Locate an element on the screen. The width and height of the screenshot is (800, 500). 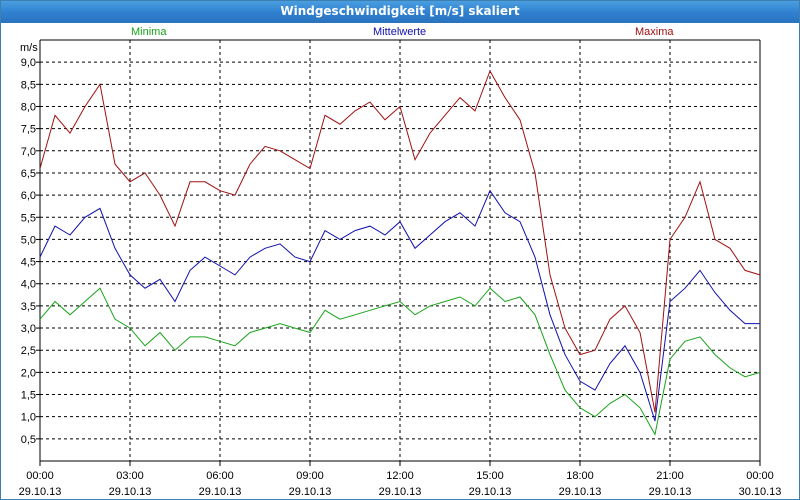
y-tick-label: 7,0 is located at coordinates (28, 152).